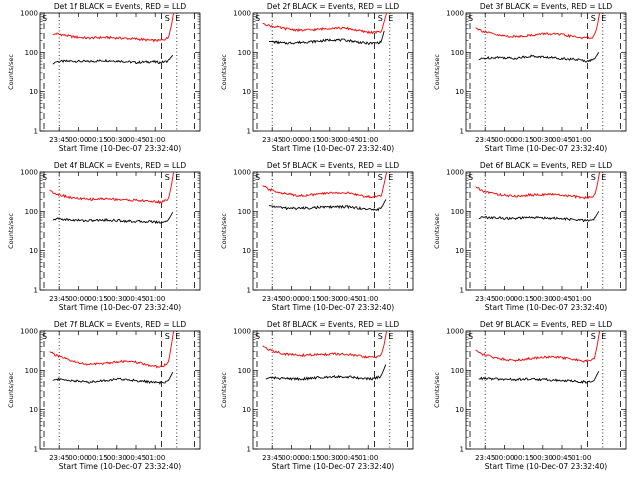 The image size is (640, 485). Describe the element at coordinates (333, 324) in the screenshot. I see `panel-title: Det 8f BLACK = Events, RED = LLD` at that location.